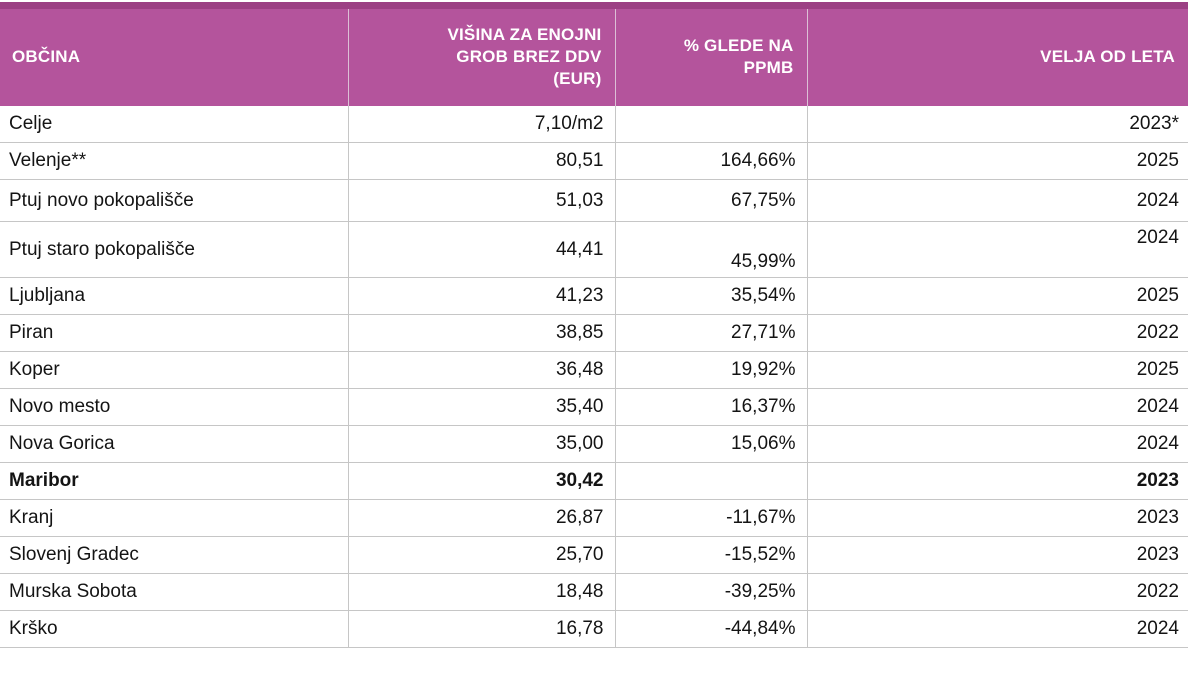 This screenshot has width=1188, height=673. Describe the element at coordinates (482, 333) in the screenshot. I see `cell-price-eur: 38,85` at that location.